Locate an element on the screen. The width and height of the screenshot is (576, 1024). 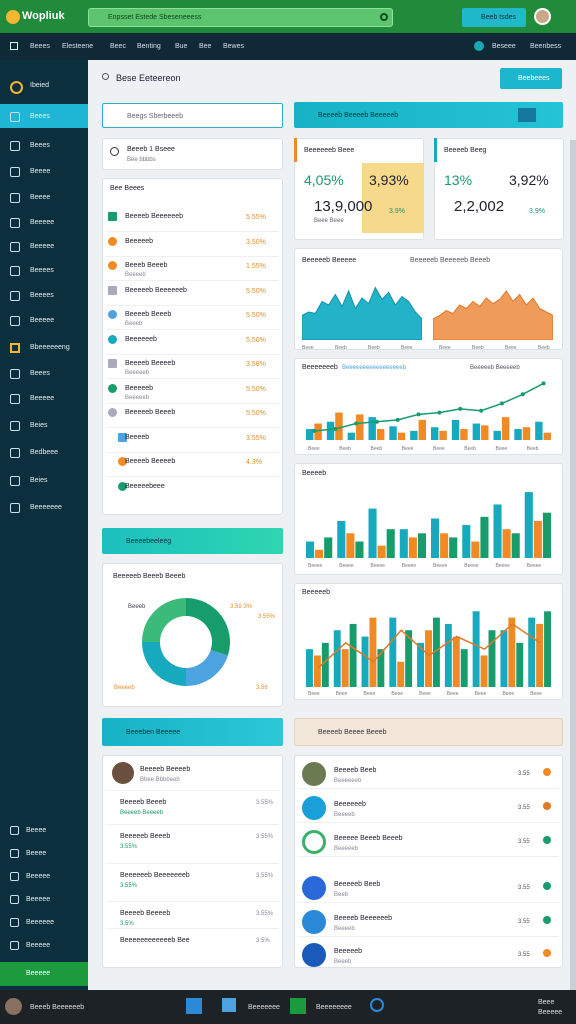
title-icon is located at coordinates (105, 76).